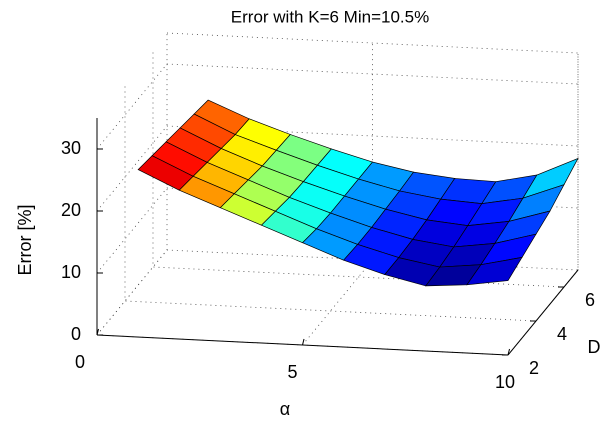 This screenshot has height=426, width=615. Describe the element at coordinates (534, 368) in the screenshot. I see `y-tick-label: 2` at that location.